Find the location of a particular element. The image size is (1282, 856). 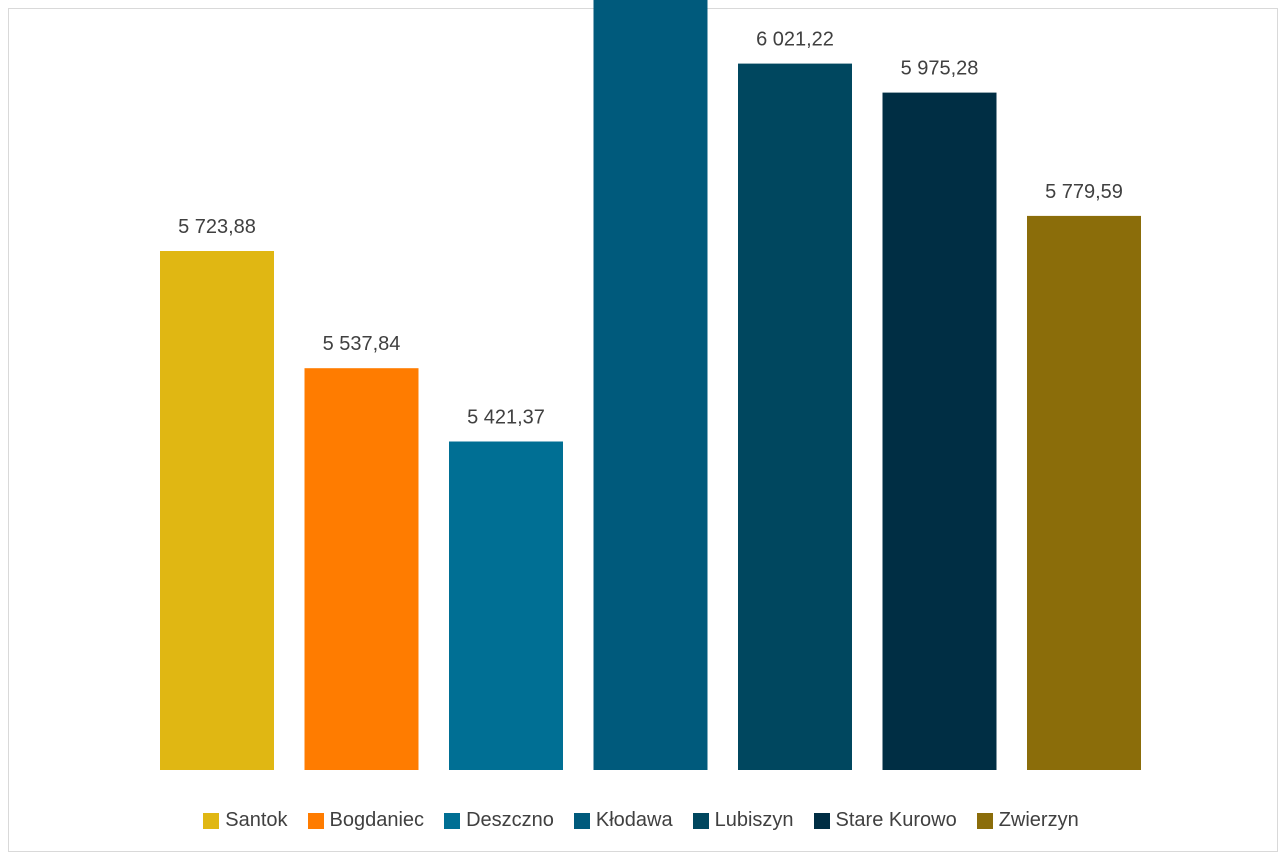

data-label: 6 021,22 is located at coordinates (795, 40).